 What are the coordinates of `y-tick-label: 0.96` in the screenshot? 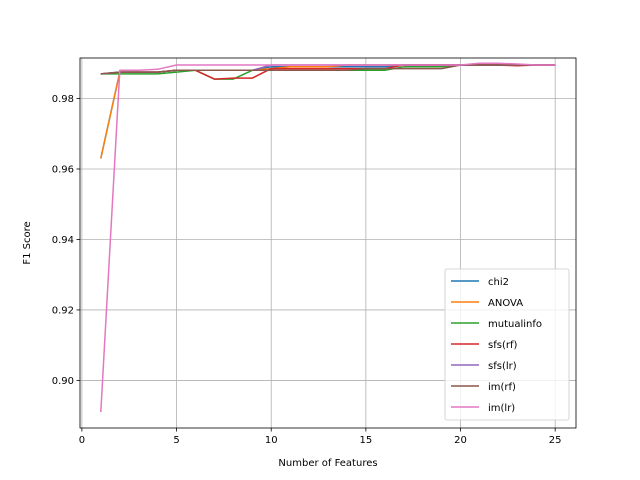 It's located at (63, 170).